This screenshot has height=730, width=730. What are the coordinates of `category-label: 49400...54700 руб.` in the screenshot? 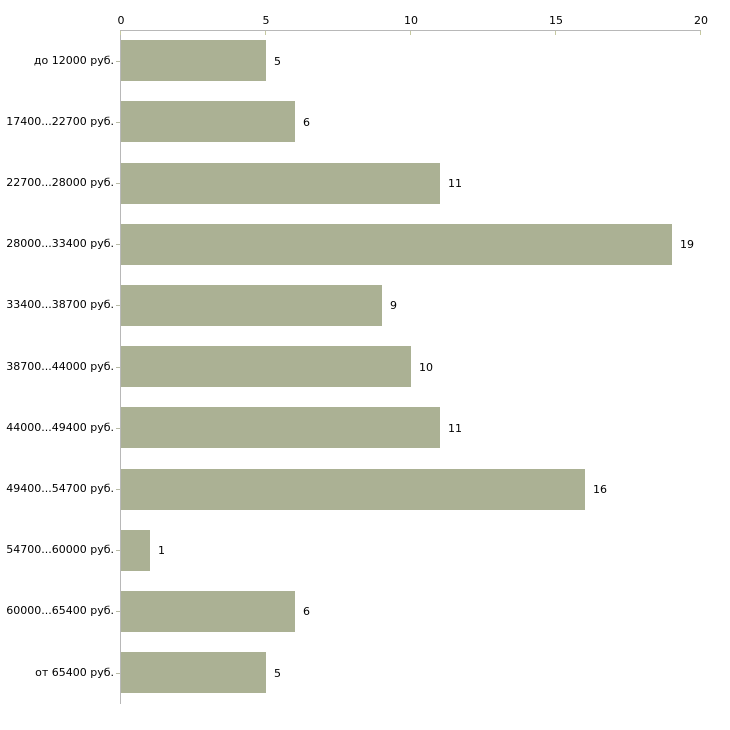 It's located at (60, 488).